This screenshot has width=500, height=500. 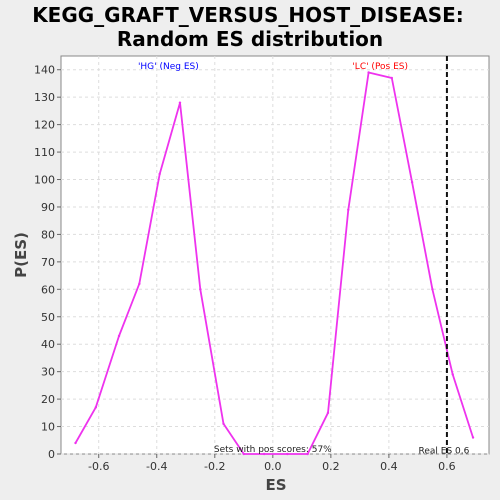 I want to click on x-axis-label: ES, so click(x=275, y=485).